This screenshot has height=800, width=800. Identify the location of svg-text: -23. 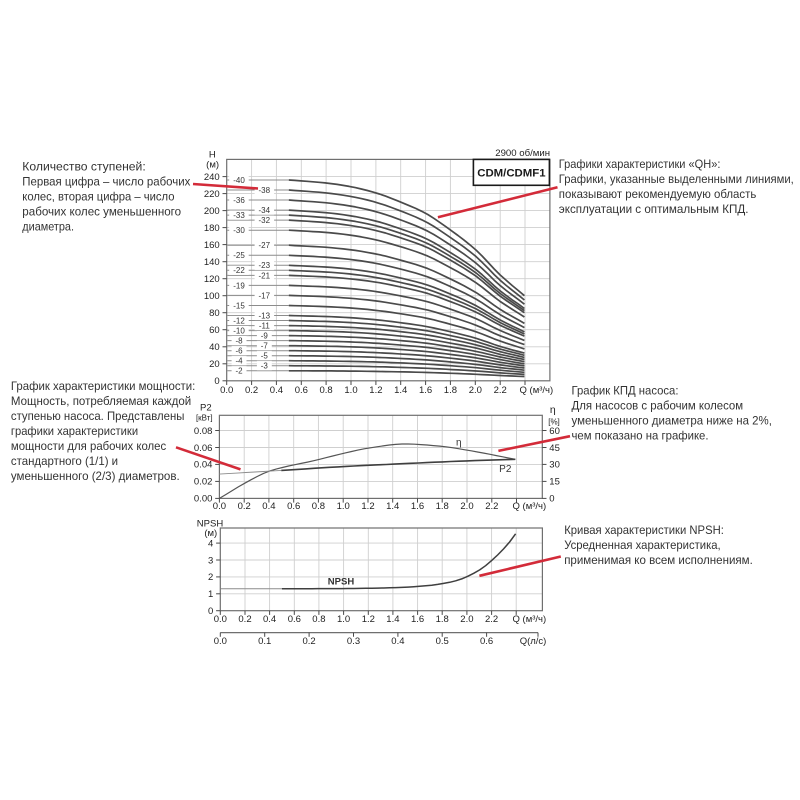
(265, 265).